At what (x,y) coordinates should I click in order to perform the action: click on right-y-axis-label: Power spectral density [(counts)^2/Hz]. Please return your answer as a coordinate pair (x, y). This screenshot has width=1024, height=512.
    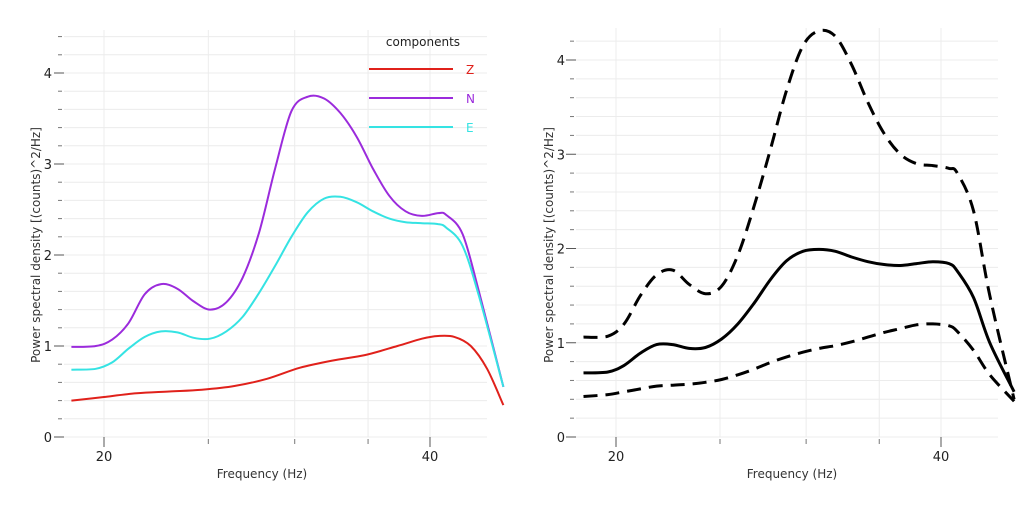
    Looking at the image, I should click on (549, 245).